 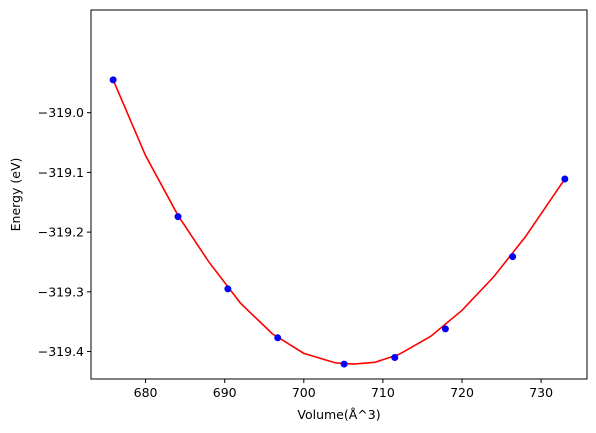 I want to click on x-axis-ticks: 680 690 700 710 720 730, so click(x=343, y=389).